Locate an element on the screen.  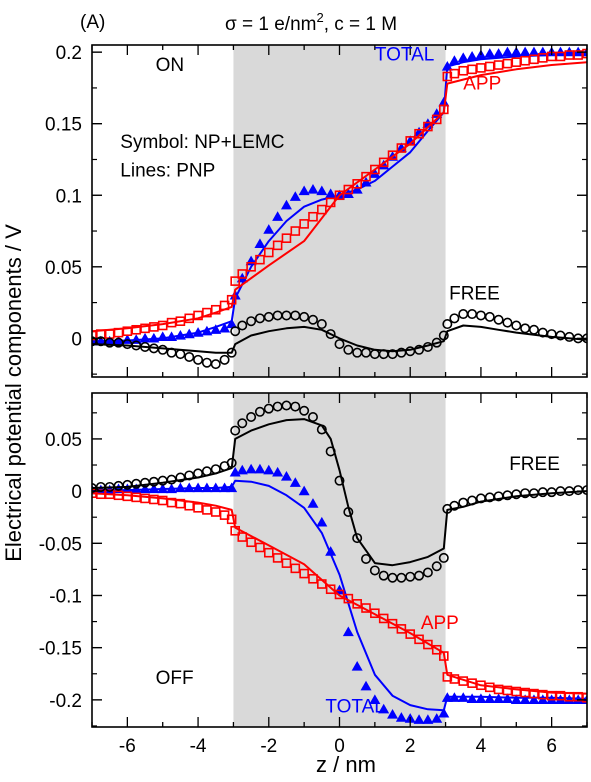
top-annotation-app: APP is located at coordinates (482, 83).